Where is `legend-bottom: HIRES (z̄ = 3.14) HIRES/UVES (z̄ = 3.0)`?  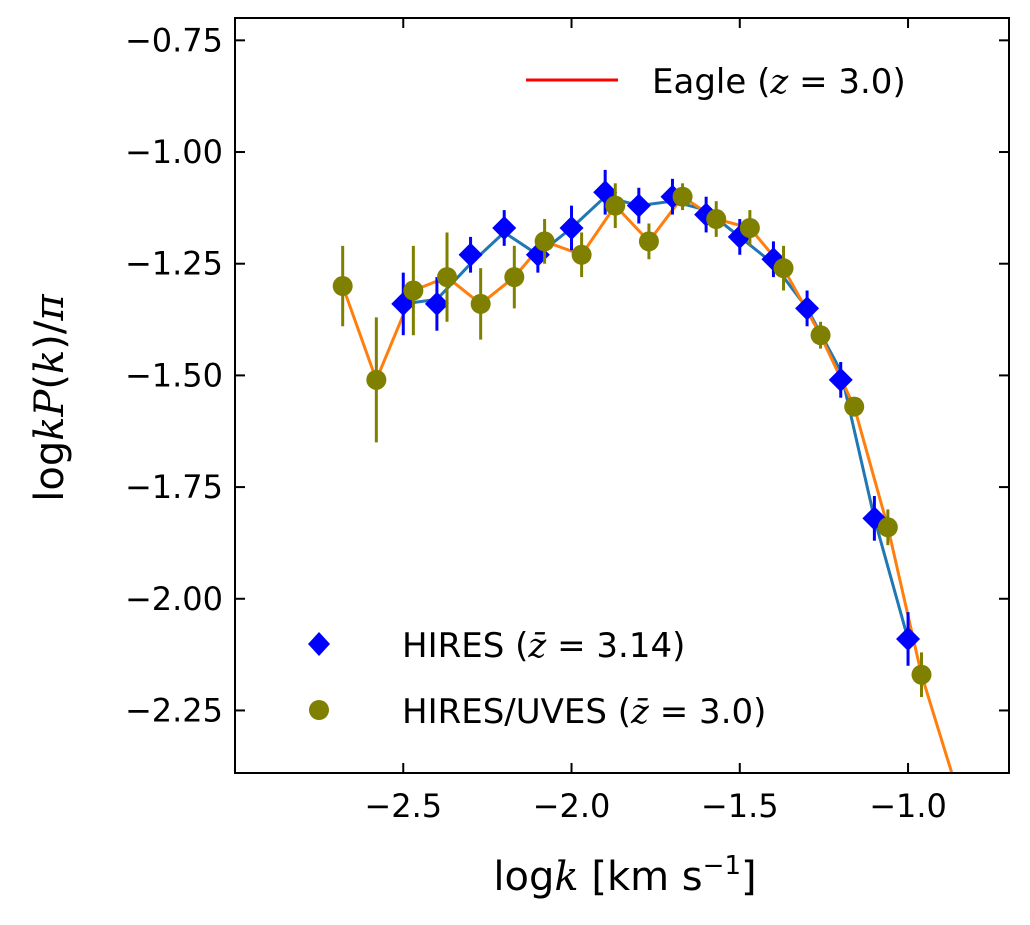 legend-bottom: HIRES (z̄ = 3.14) HIRES/UVES (z̄ = 3.0) is located at coordinates (537, 679).